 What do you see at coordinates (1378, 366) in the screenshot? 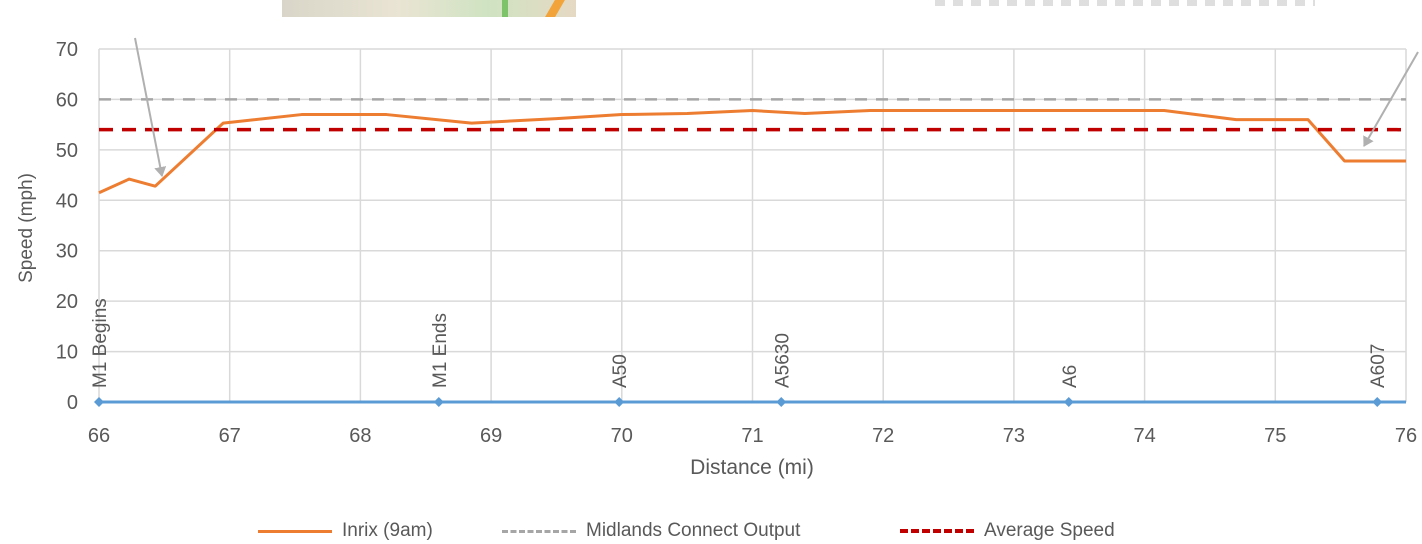
I see `junction-label: A607` at bounding box center [1378, 366].